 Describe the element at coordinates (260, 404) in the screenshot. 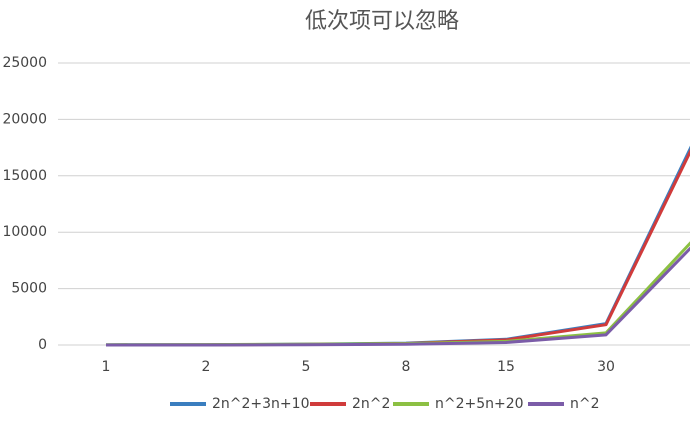

I see `legend-label: 2n^2+3n+10` at that location.